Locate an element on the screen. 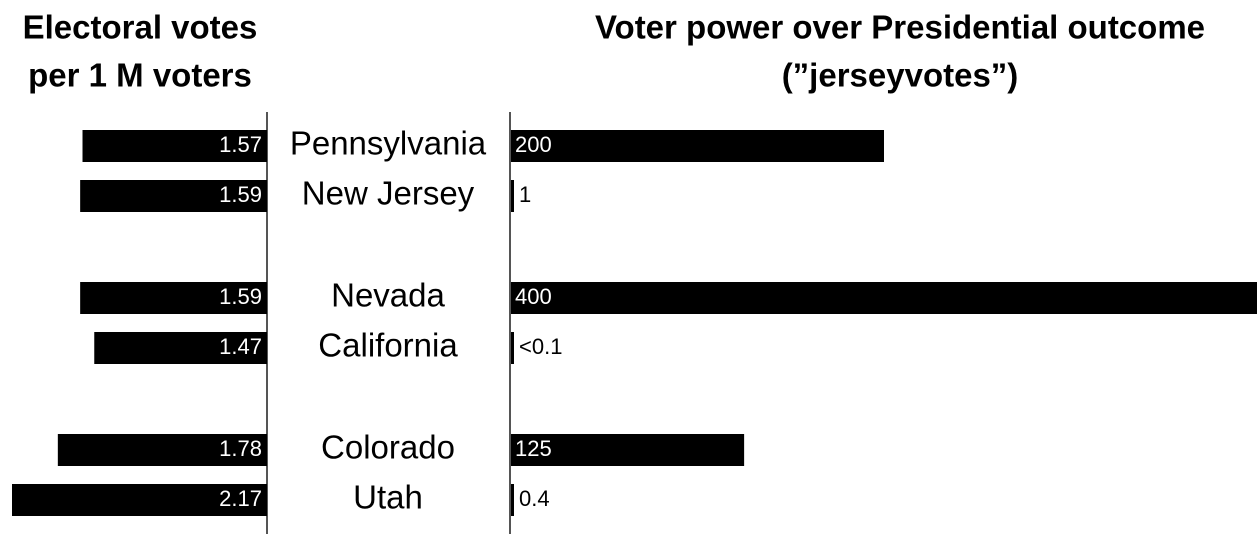 The height and width of the screenshot is (534, 1257). left-title: Electoral votes is located at coordinates (140, 27).